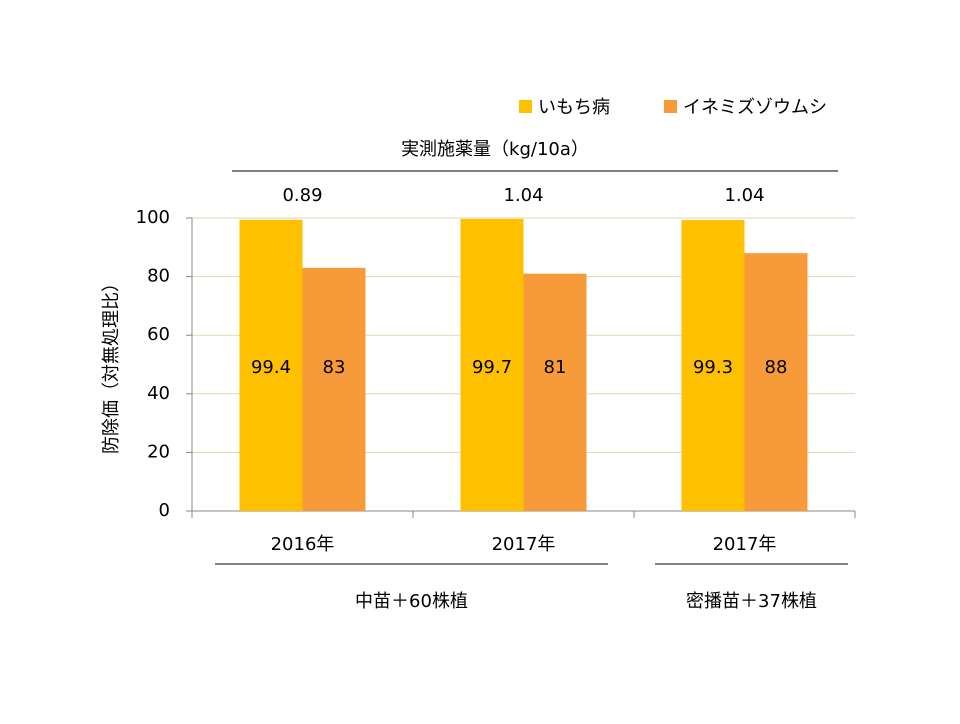 This screenshot has width=960, height=724. I want to click on y-tick-label: 0, so click(164, 510).